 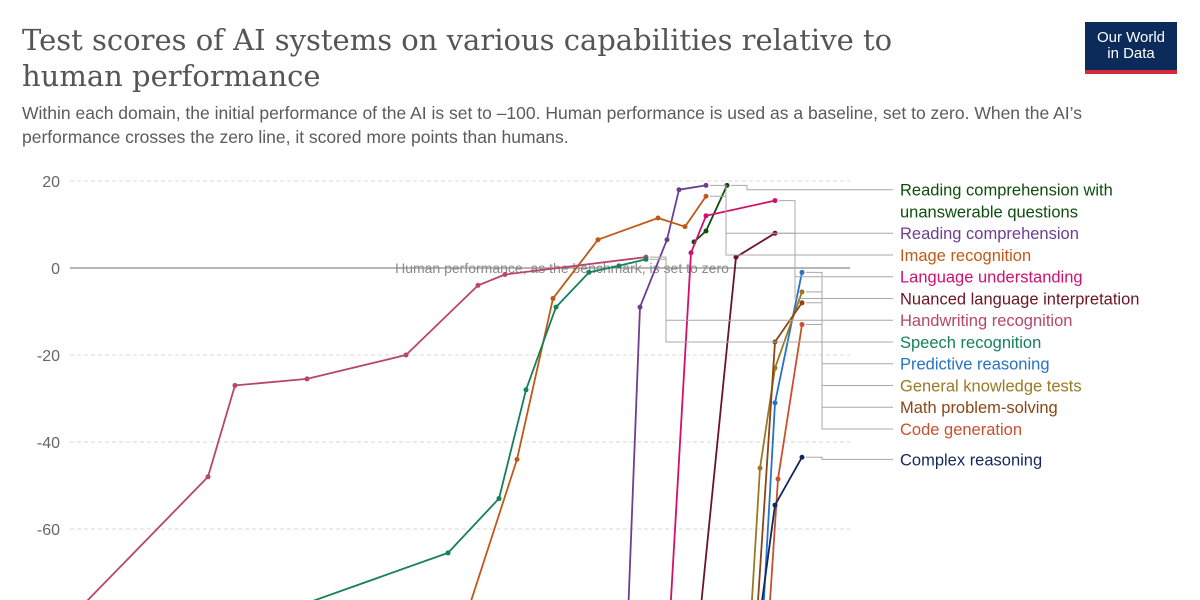 What do you see at coordinates (975, 365) in the screenshot?
I see `legend-label-predictive-reasoning: Predictive reasoning` at bounding box center [975, 365].